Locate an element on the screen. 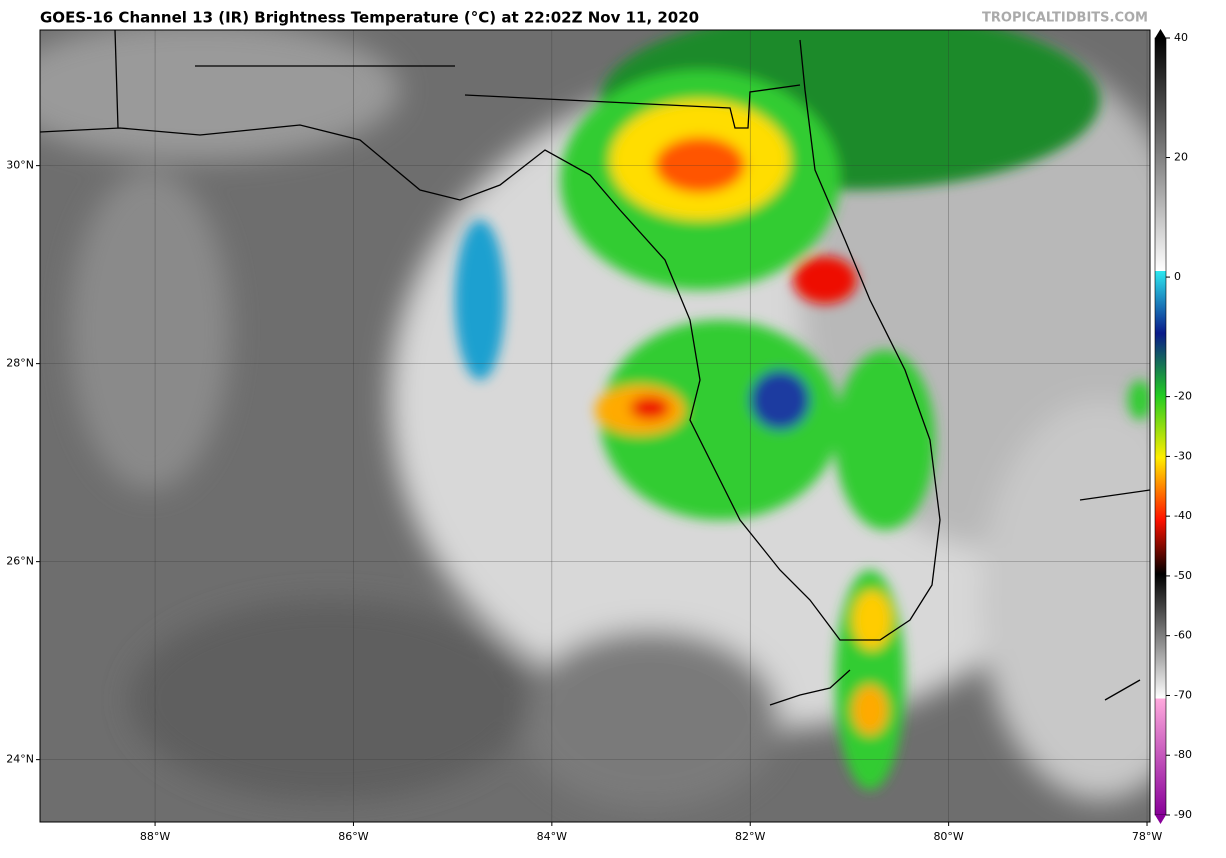 The height and width of the screenshot is (858, 1226). y-tick-label: 30°N is located at coordinates (20, 165).